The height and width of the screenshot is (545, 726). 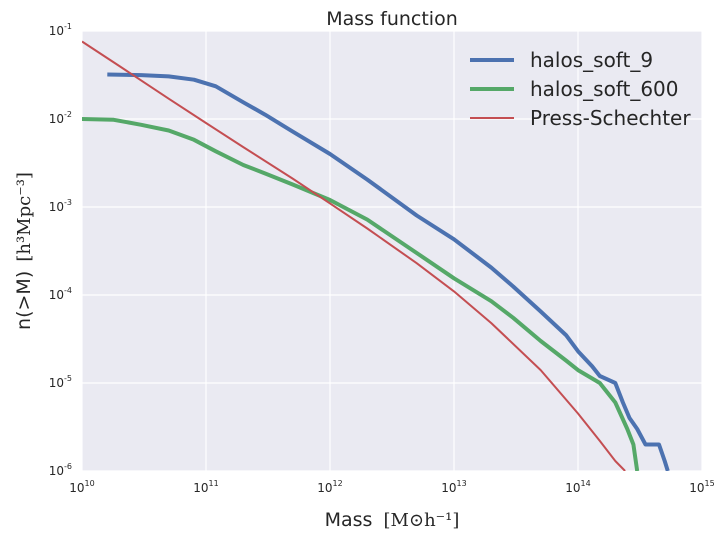 What do you see at coordinates (205, 487) in the screenshot?
I see `x-tick-label: 1011` at bounding box center [205, 487].